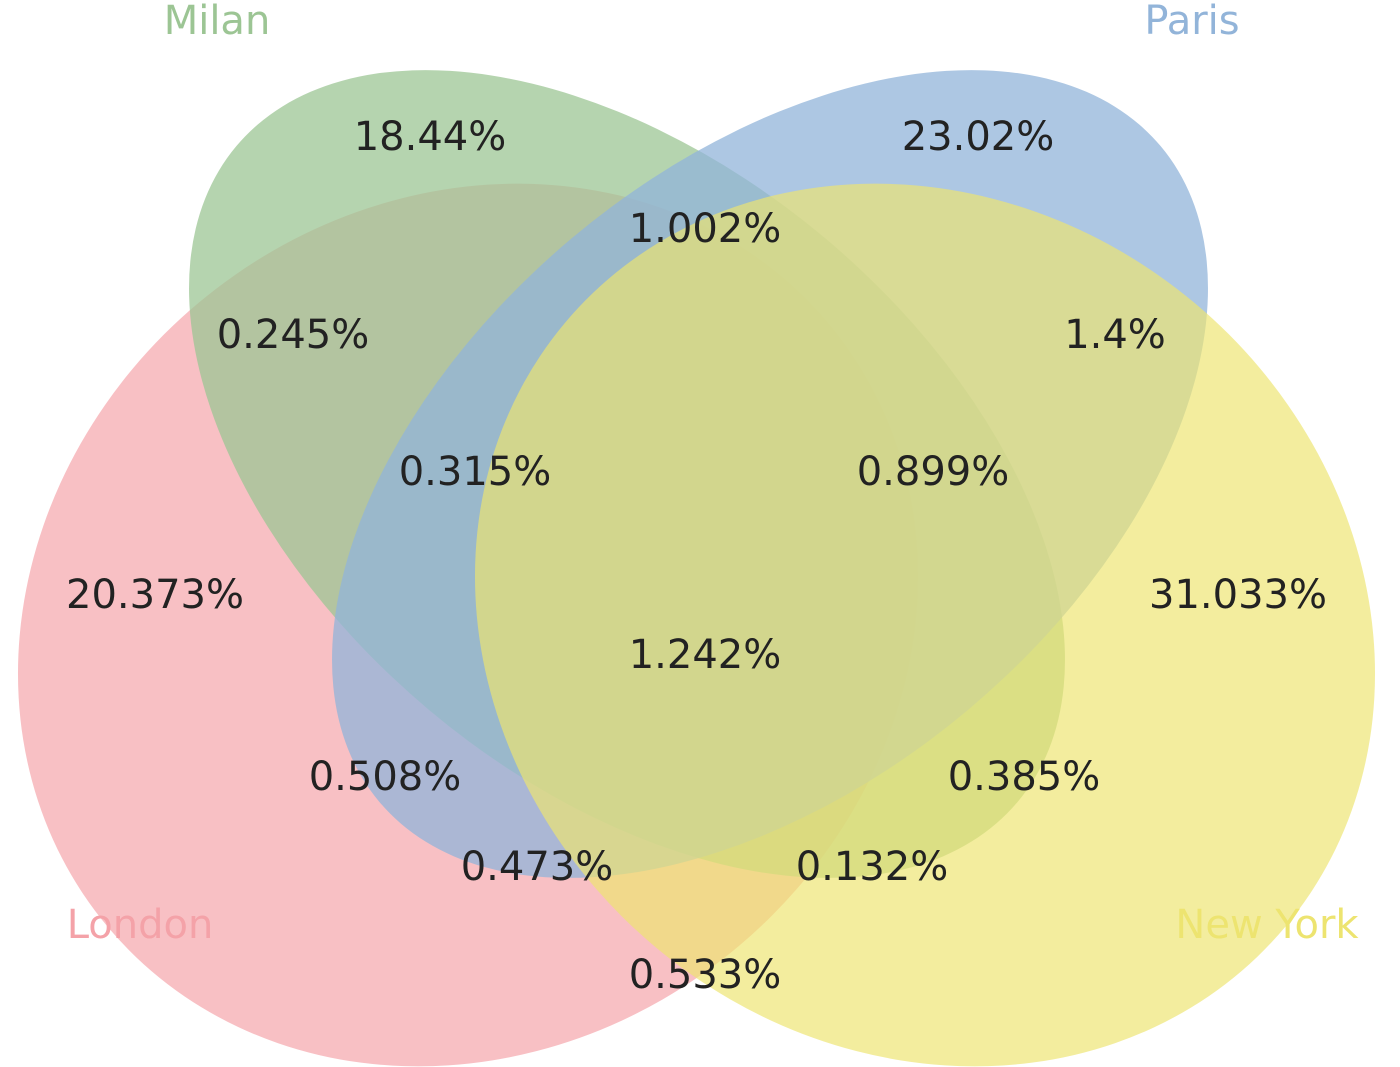 The height and width of the screenshot is (1067, 1400). I want to click on set-label-london: London, so click(140, 925).